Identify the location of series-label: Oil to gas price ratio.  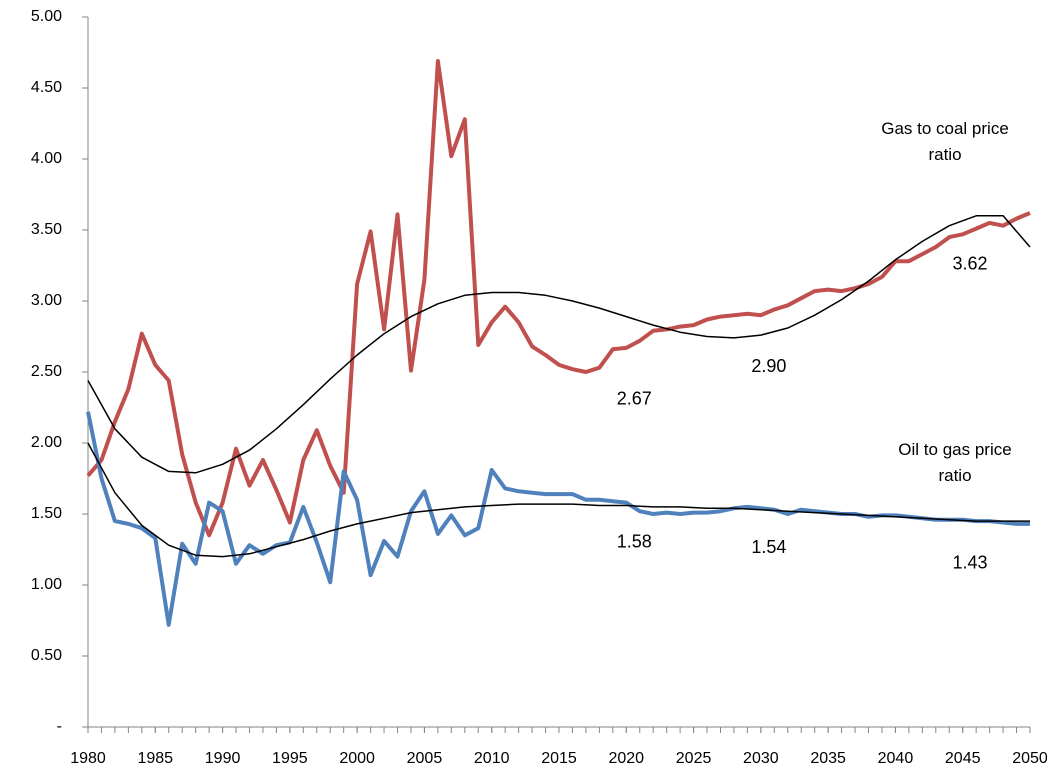
(955, 462).